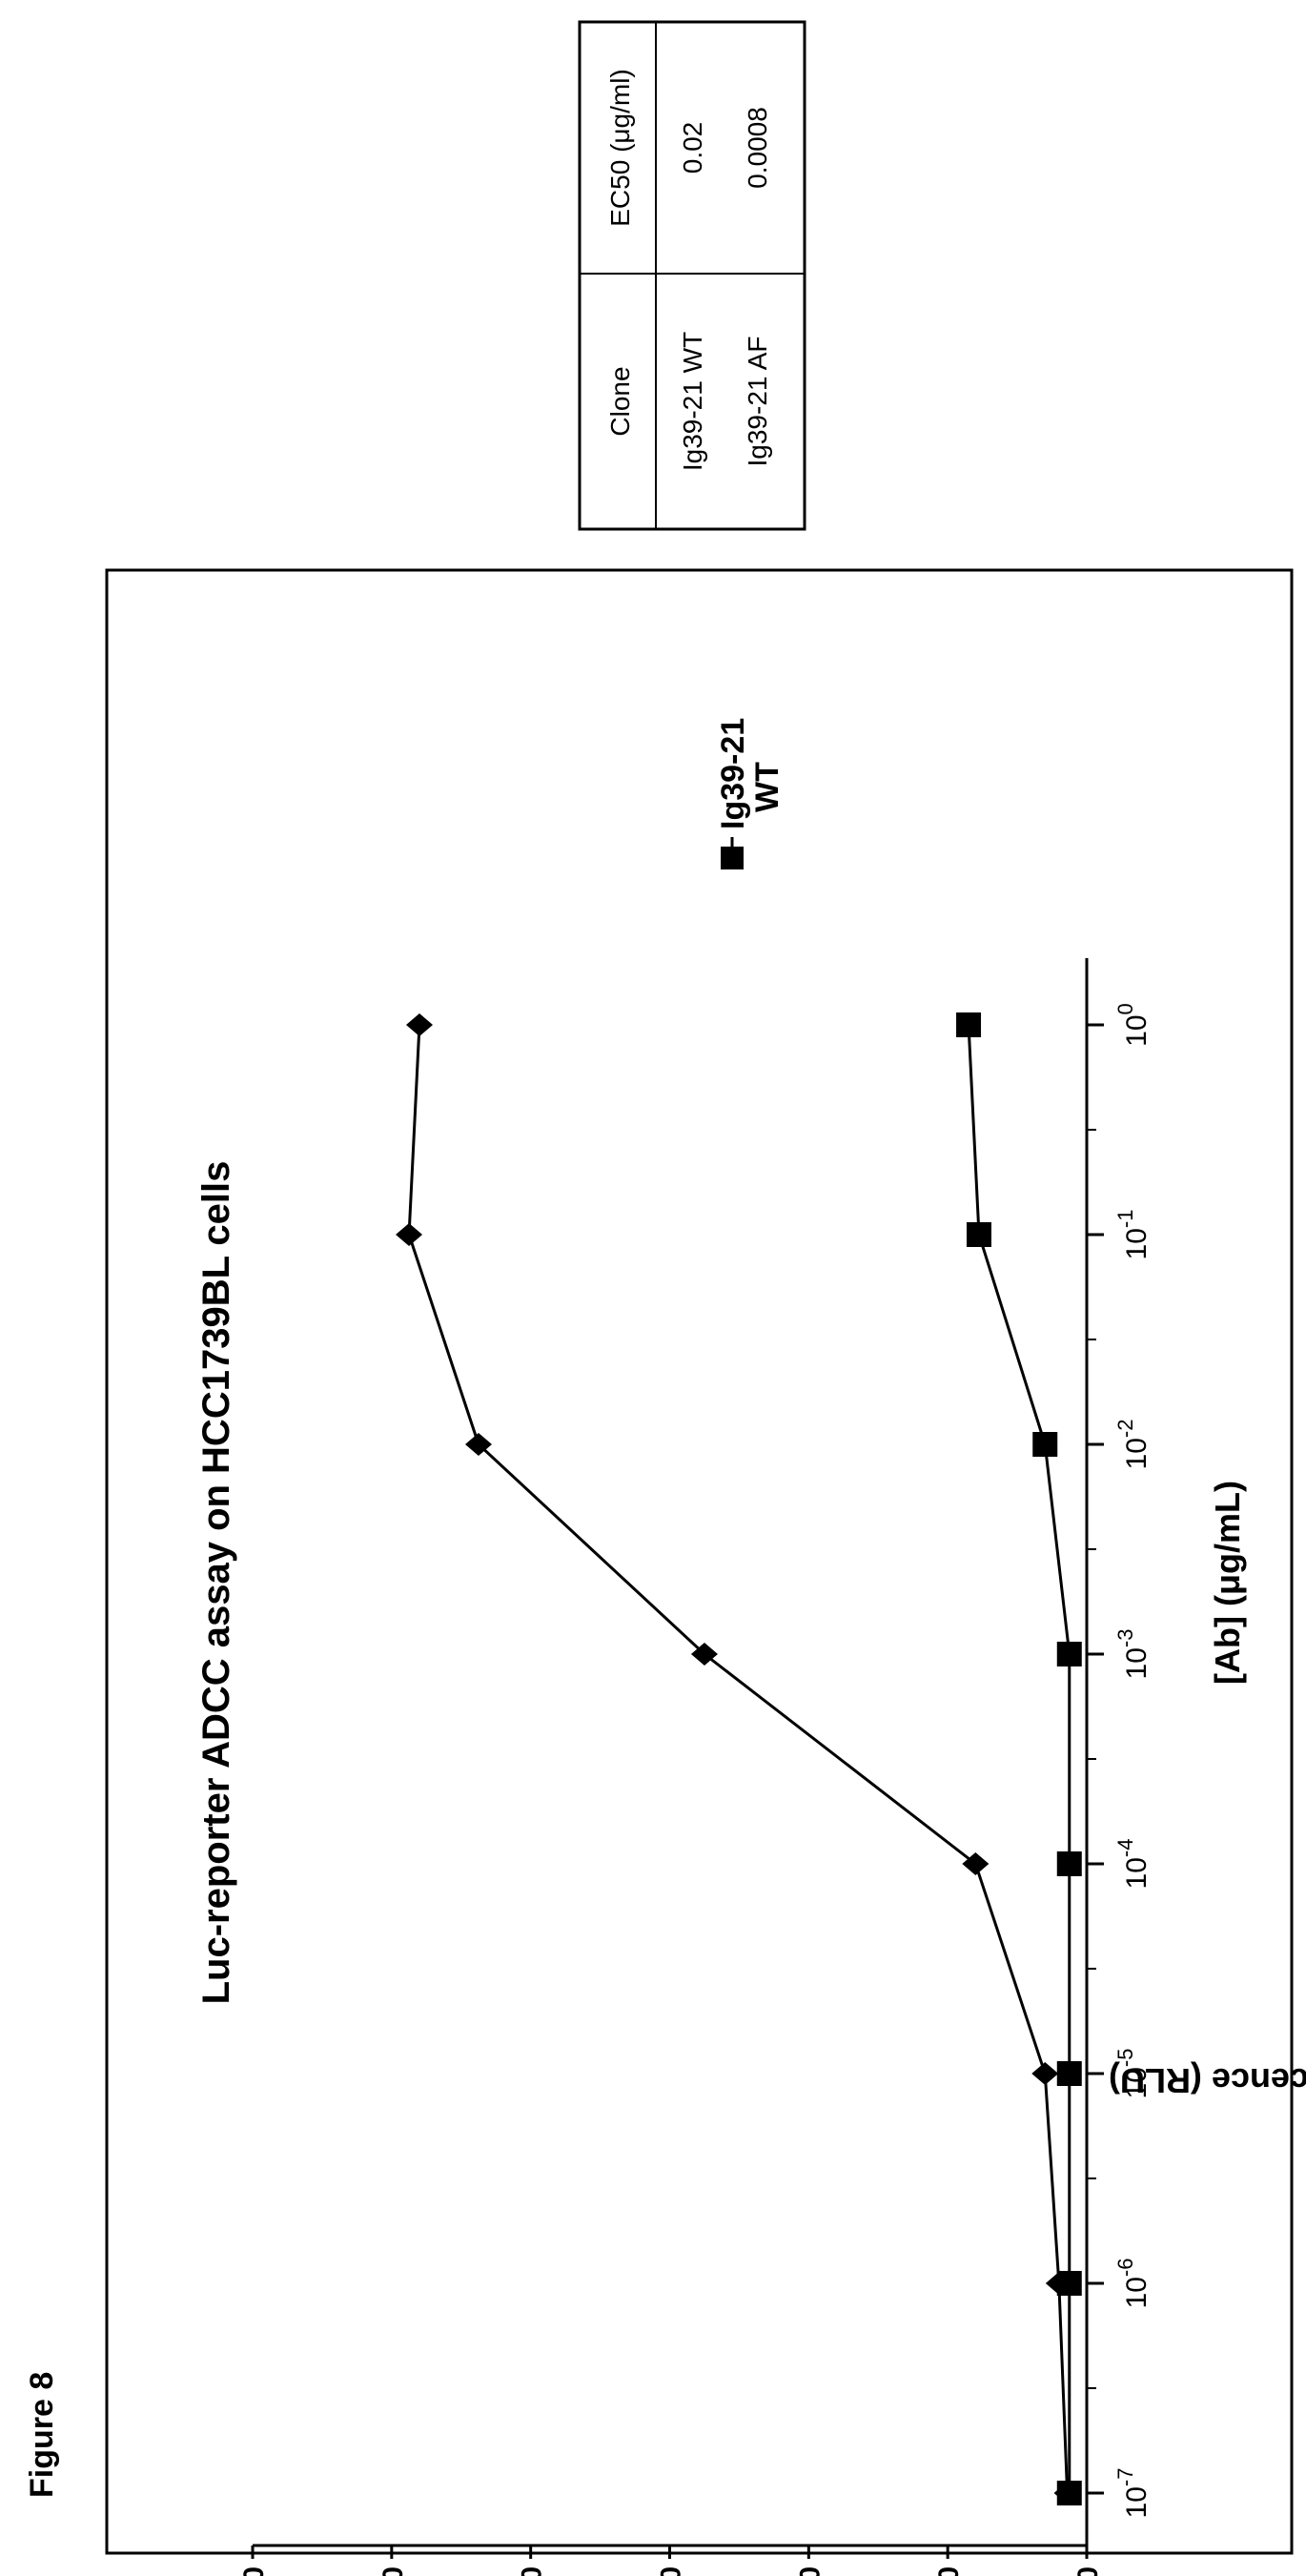 The image size is (1306, 2576). I want to click on table-cell-ec50-2: 0.0008, so click(757, 148).